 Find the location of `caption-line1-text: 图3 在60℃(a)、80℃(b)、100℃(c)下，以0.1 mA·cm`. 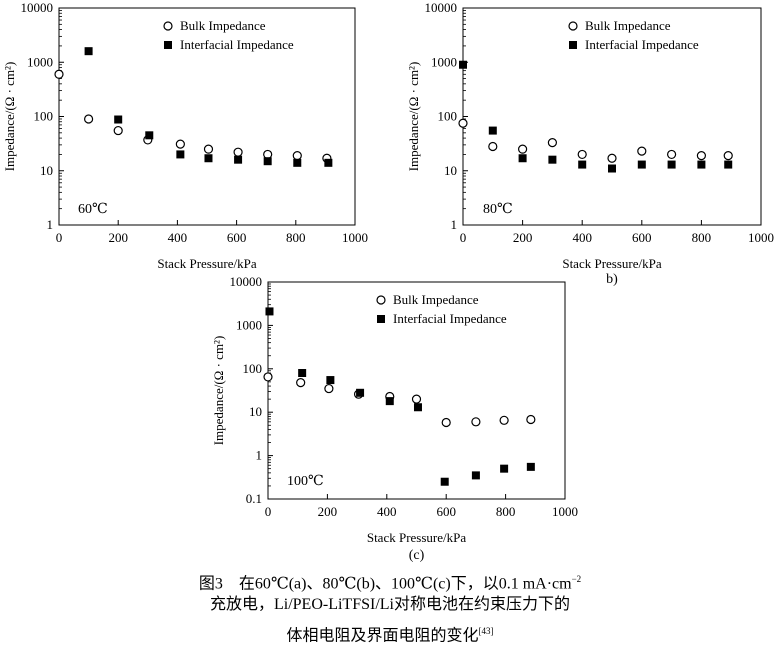

caption-line1-text: 图3 在60℃(a)、80℃(b)、100℃(c)下，以0.1 mA·cm is located at coordinates (385, 584).